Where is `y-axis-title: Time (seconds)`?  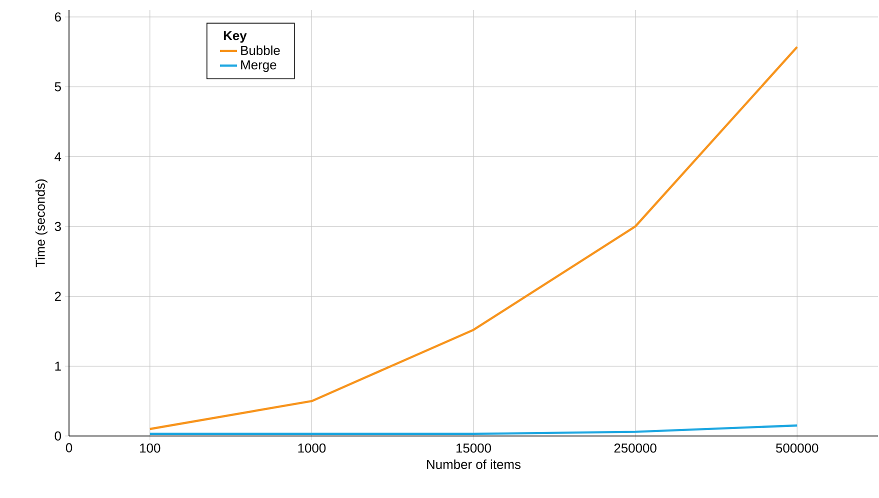
y-axis-title: Time (seconds) is located at coordinates (41, 223).